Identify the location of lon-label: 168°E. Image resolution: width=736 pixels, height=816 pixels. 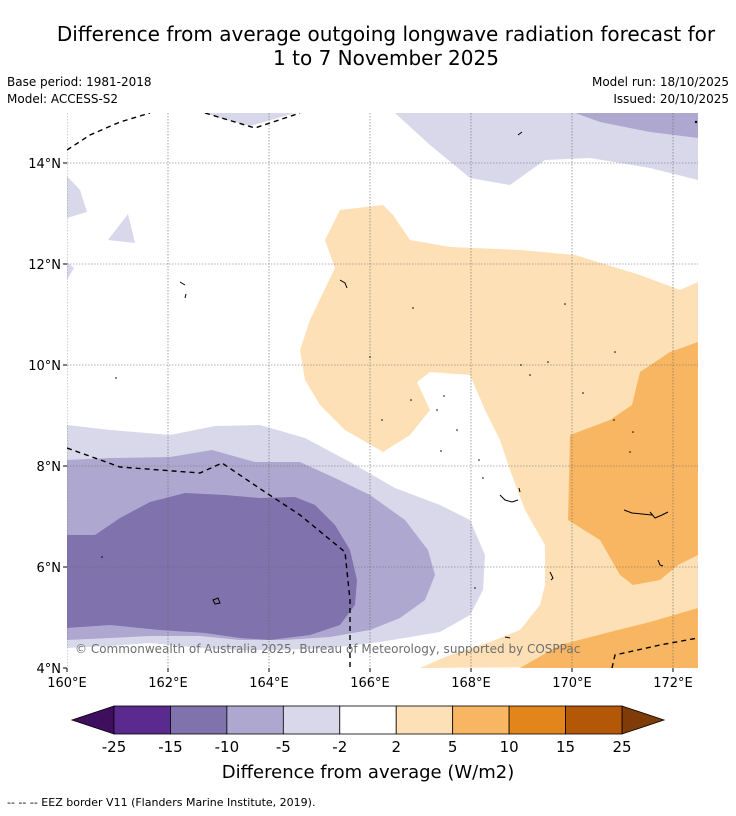
(471, 683).